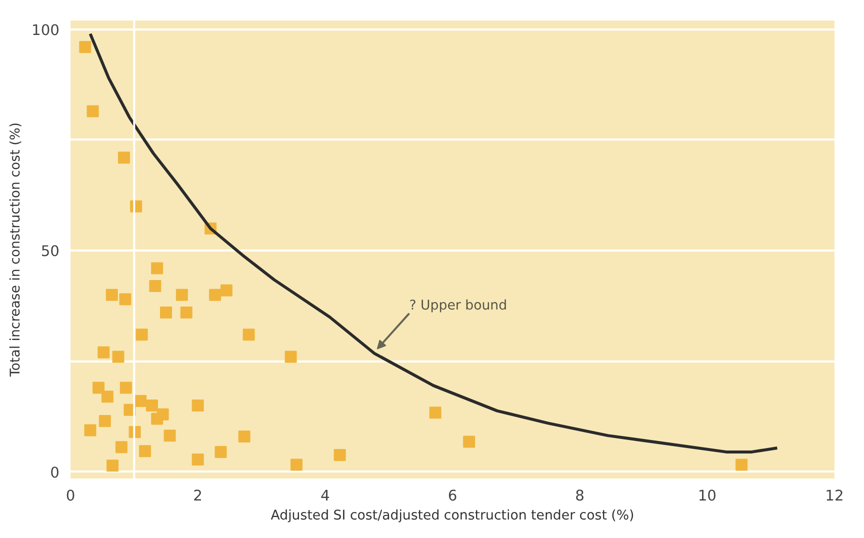 This screenshot has width=864, height=538. I want to click on y-tick-label: 100, so click(46, 30).